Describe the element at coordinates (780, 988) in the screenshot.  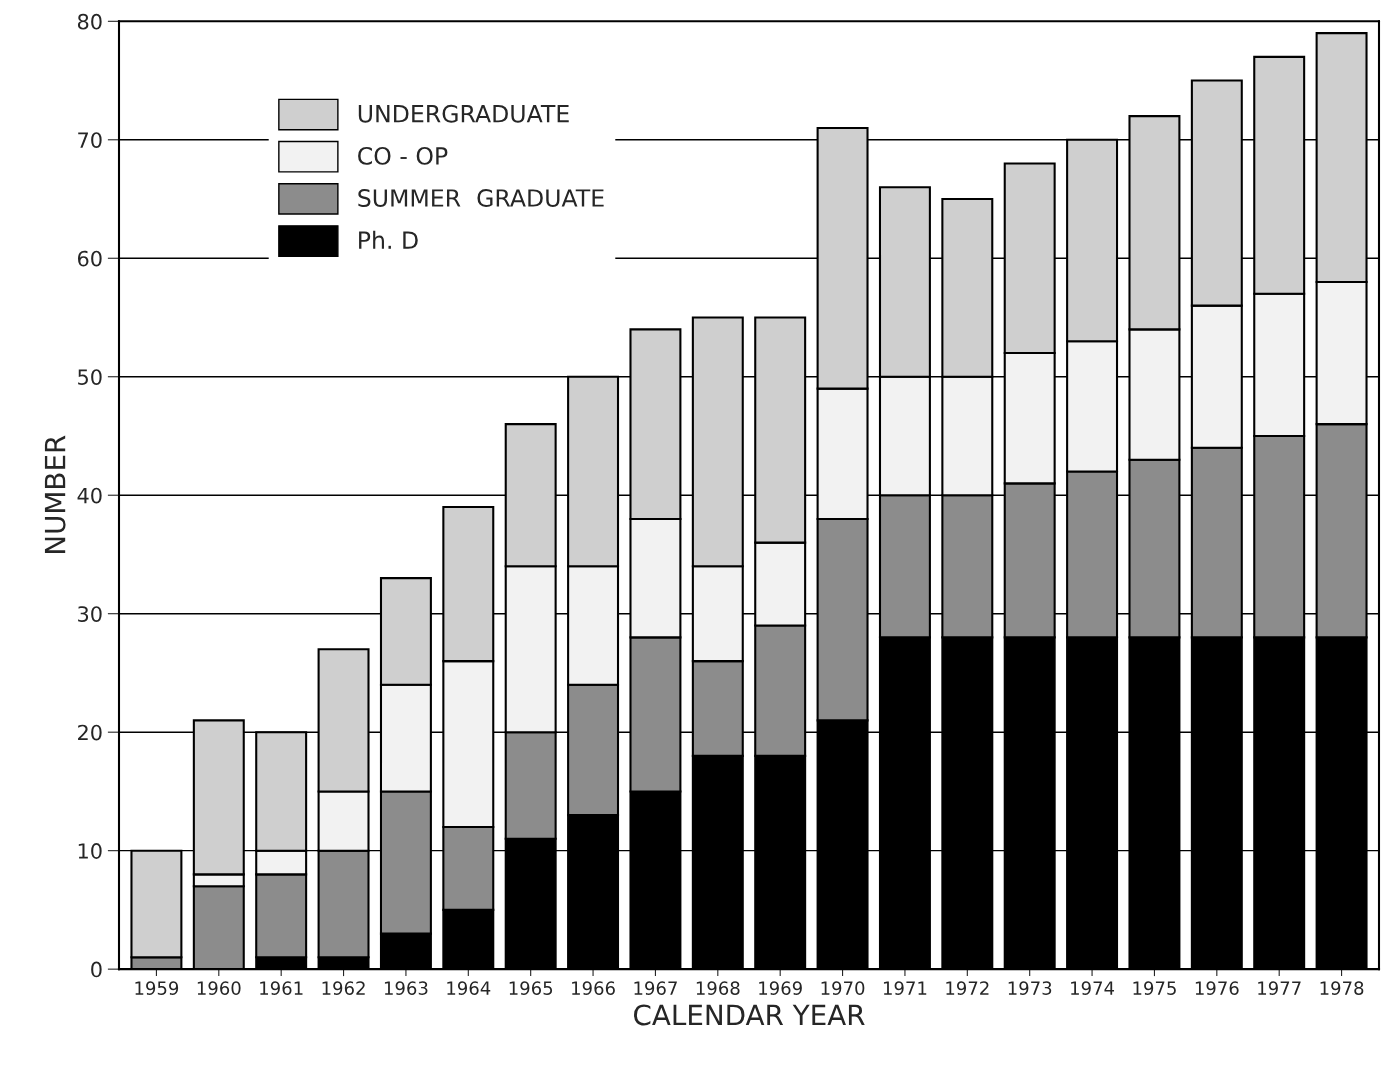
I see `x-tick-label: 1969` at that location.